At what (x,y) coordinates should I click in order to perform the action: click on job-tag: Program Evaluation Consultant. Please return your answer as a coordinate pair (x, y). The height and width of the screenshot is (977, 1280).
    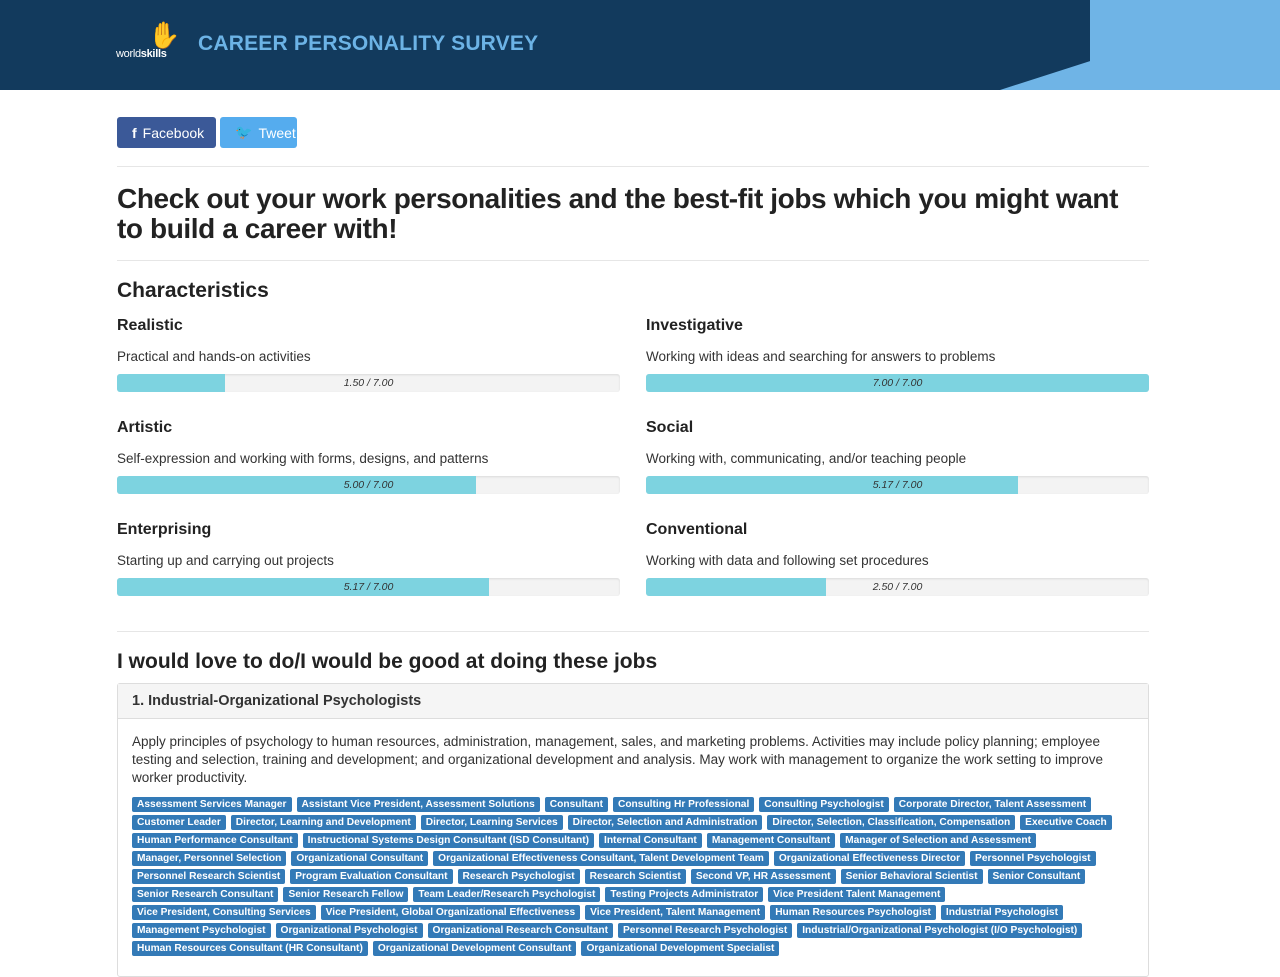
    Looking at the image, I should click on (371, 876).